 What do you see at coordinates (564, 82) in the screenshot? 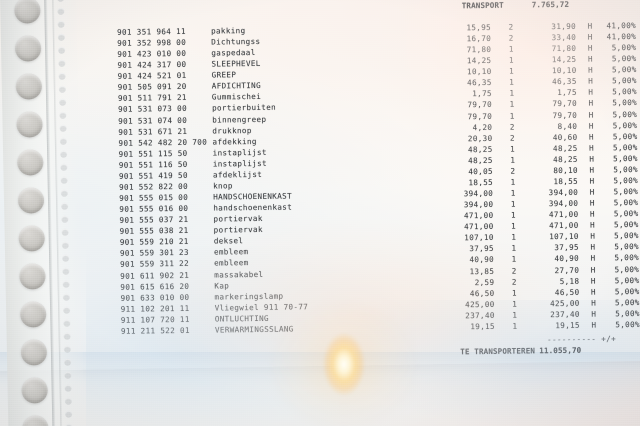
I see `amount-cell: 46,35` at bounding box center [564, 82].